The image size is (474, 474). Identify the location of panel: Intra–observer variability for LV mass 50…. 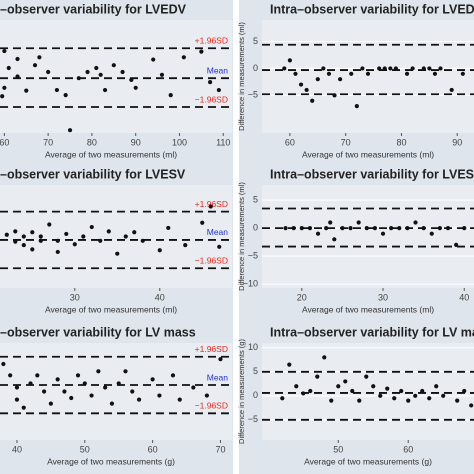
(368, 395).